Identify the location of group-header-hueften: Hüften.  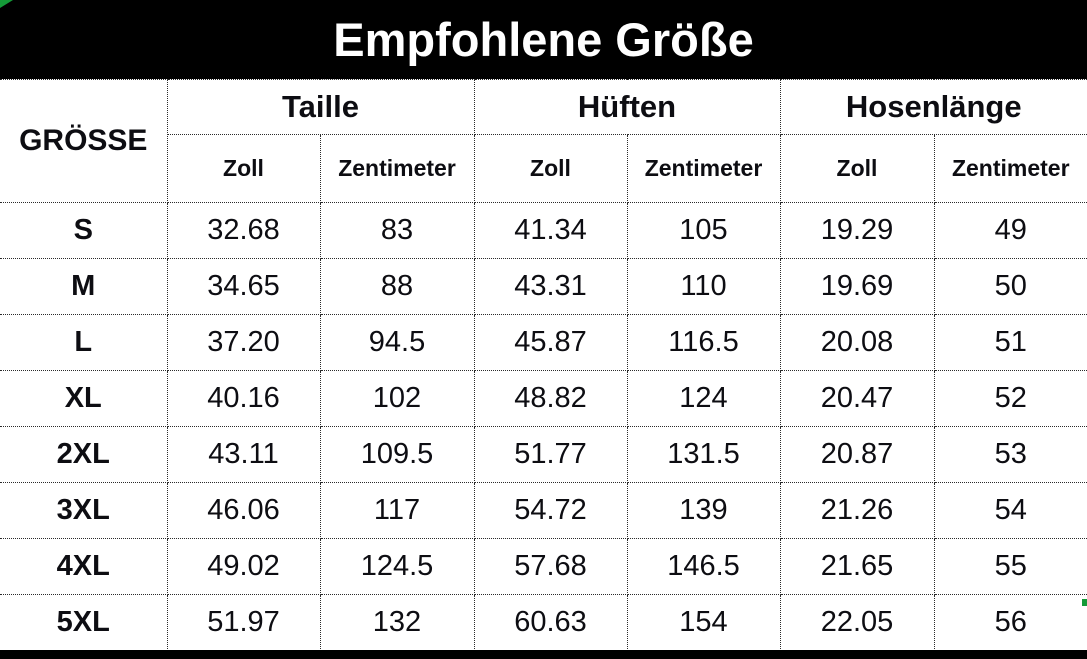
(627, 107).